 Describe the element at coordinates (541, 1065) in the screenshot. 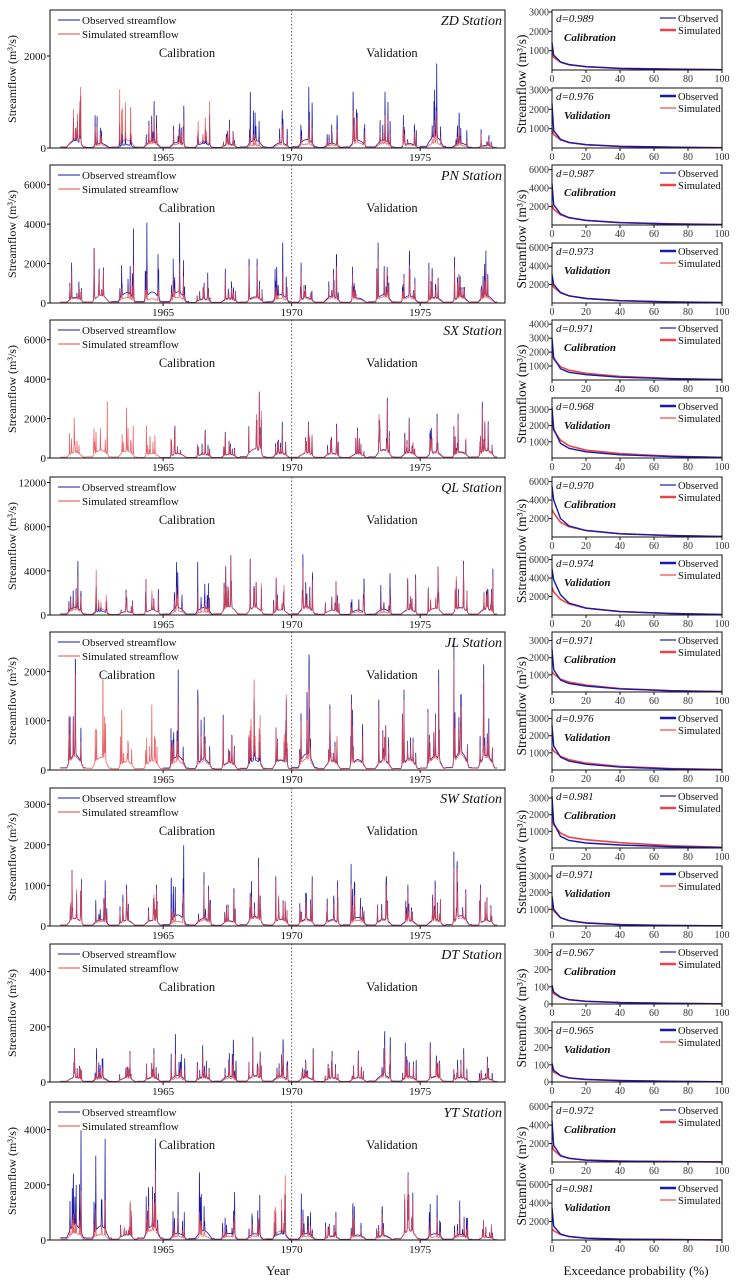

I see `fdc-y-tick-label: 100` at that location.